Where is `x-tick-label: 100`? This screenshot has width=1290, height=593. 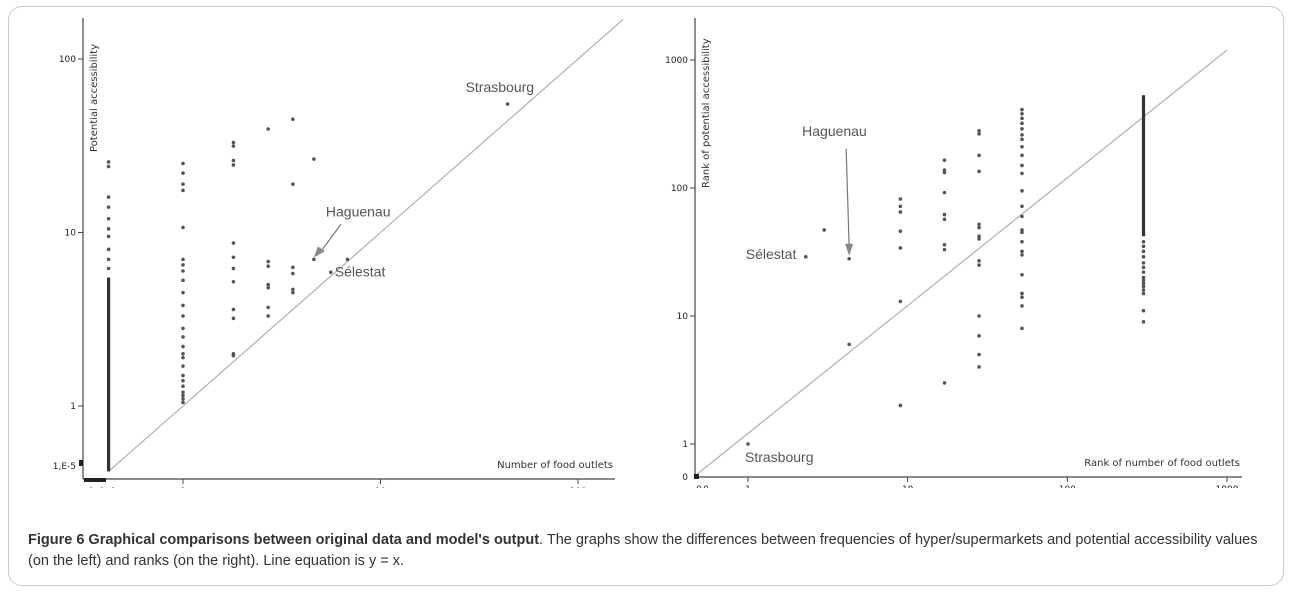
x-tick-label: 100 is located at coordinates (1067, 486).